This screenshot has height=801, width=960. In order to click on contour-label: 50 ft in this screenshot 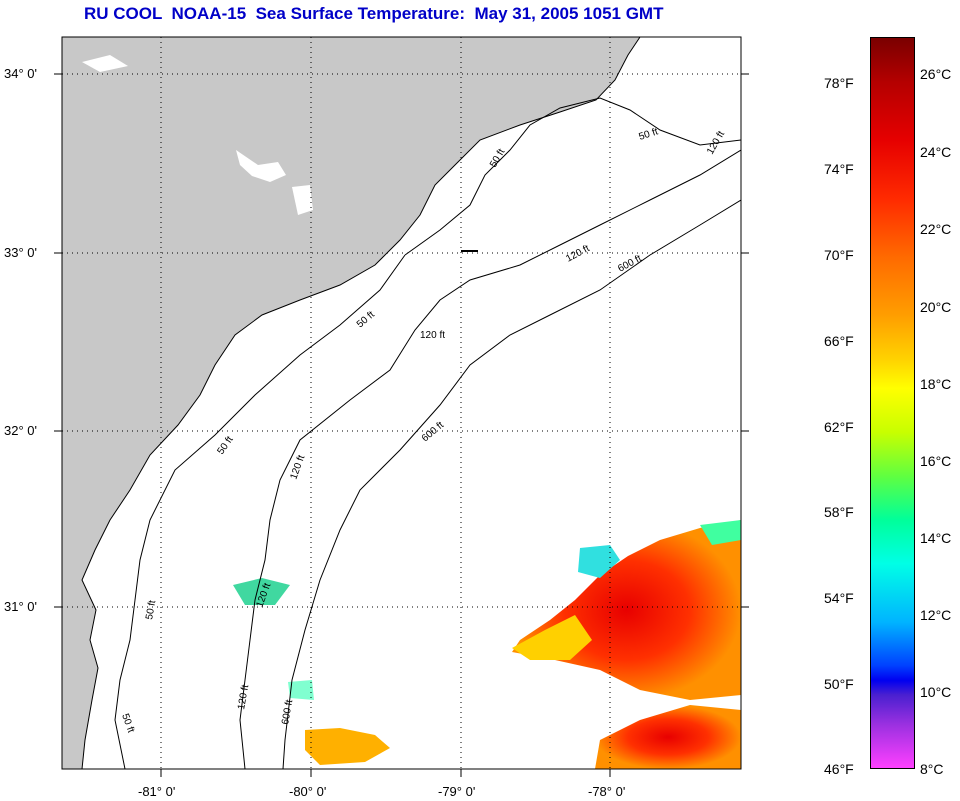, I will do `click(151, 609)`.